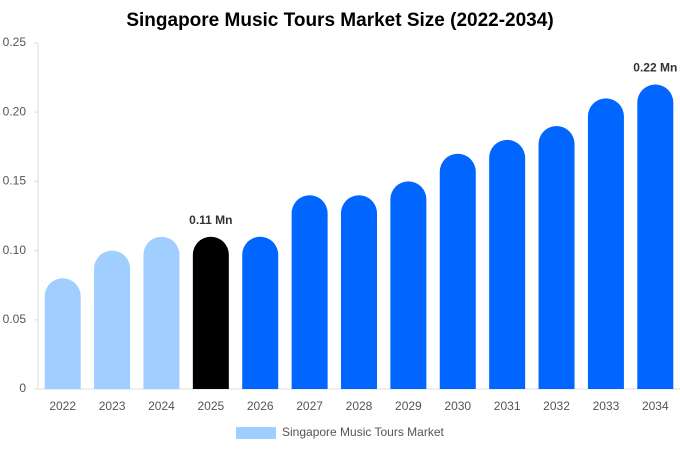 The height and width of the screenshot is (450, 680). I want to click on x-tick-label: 2034, so click(655, 406).